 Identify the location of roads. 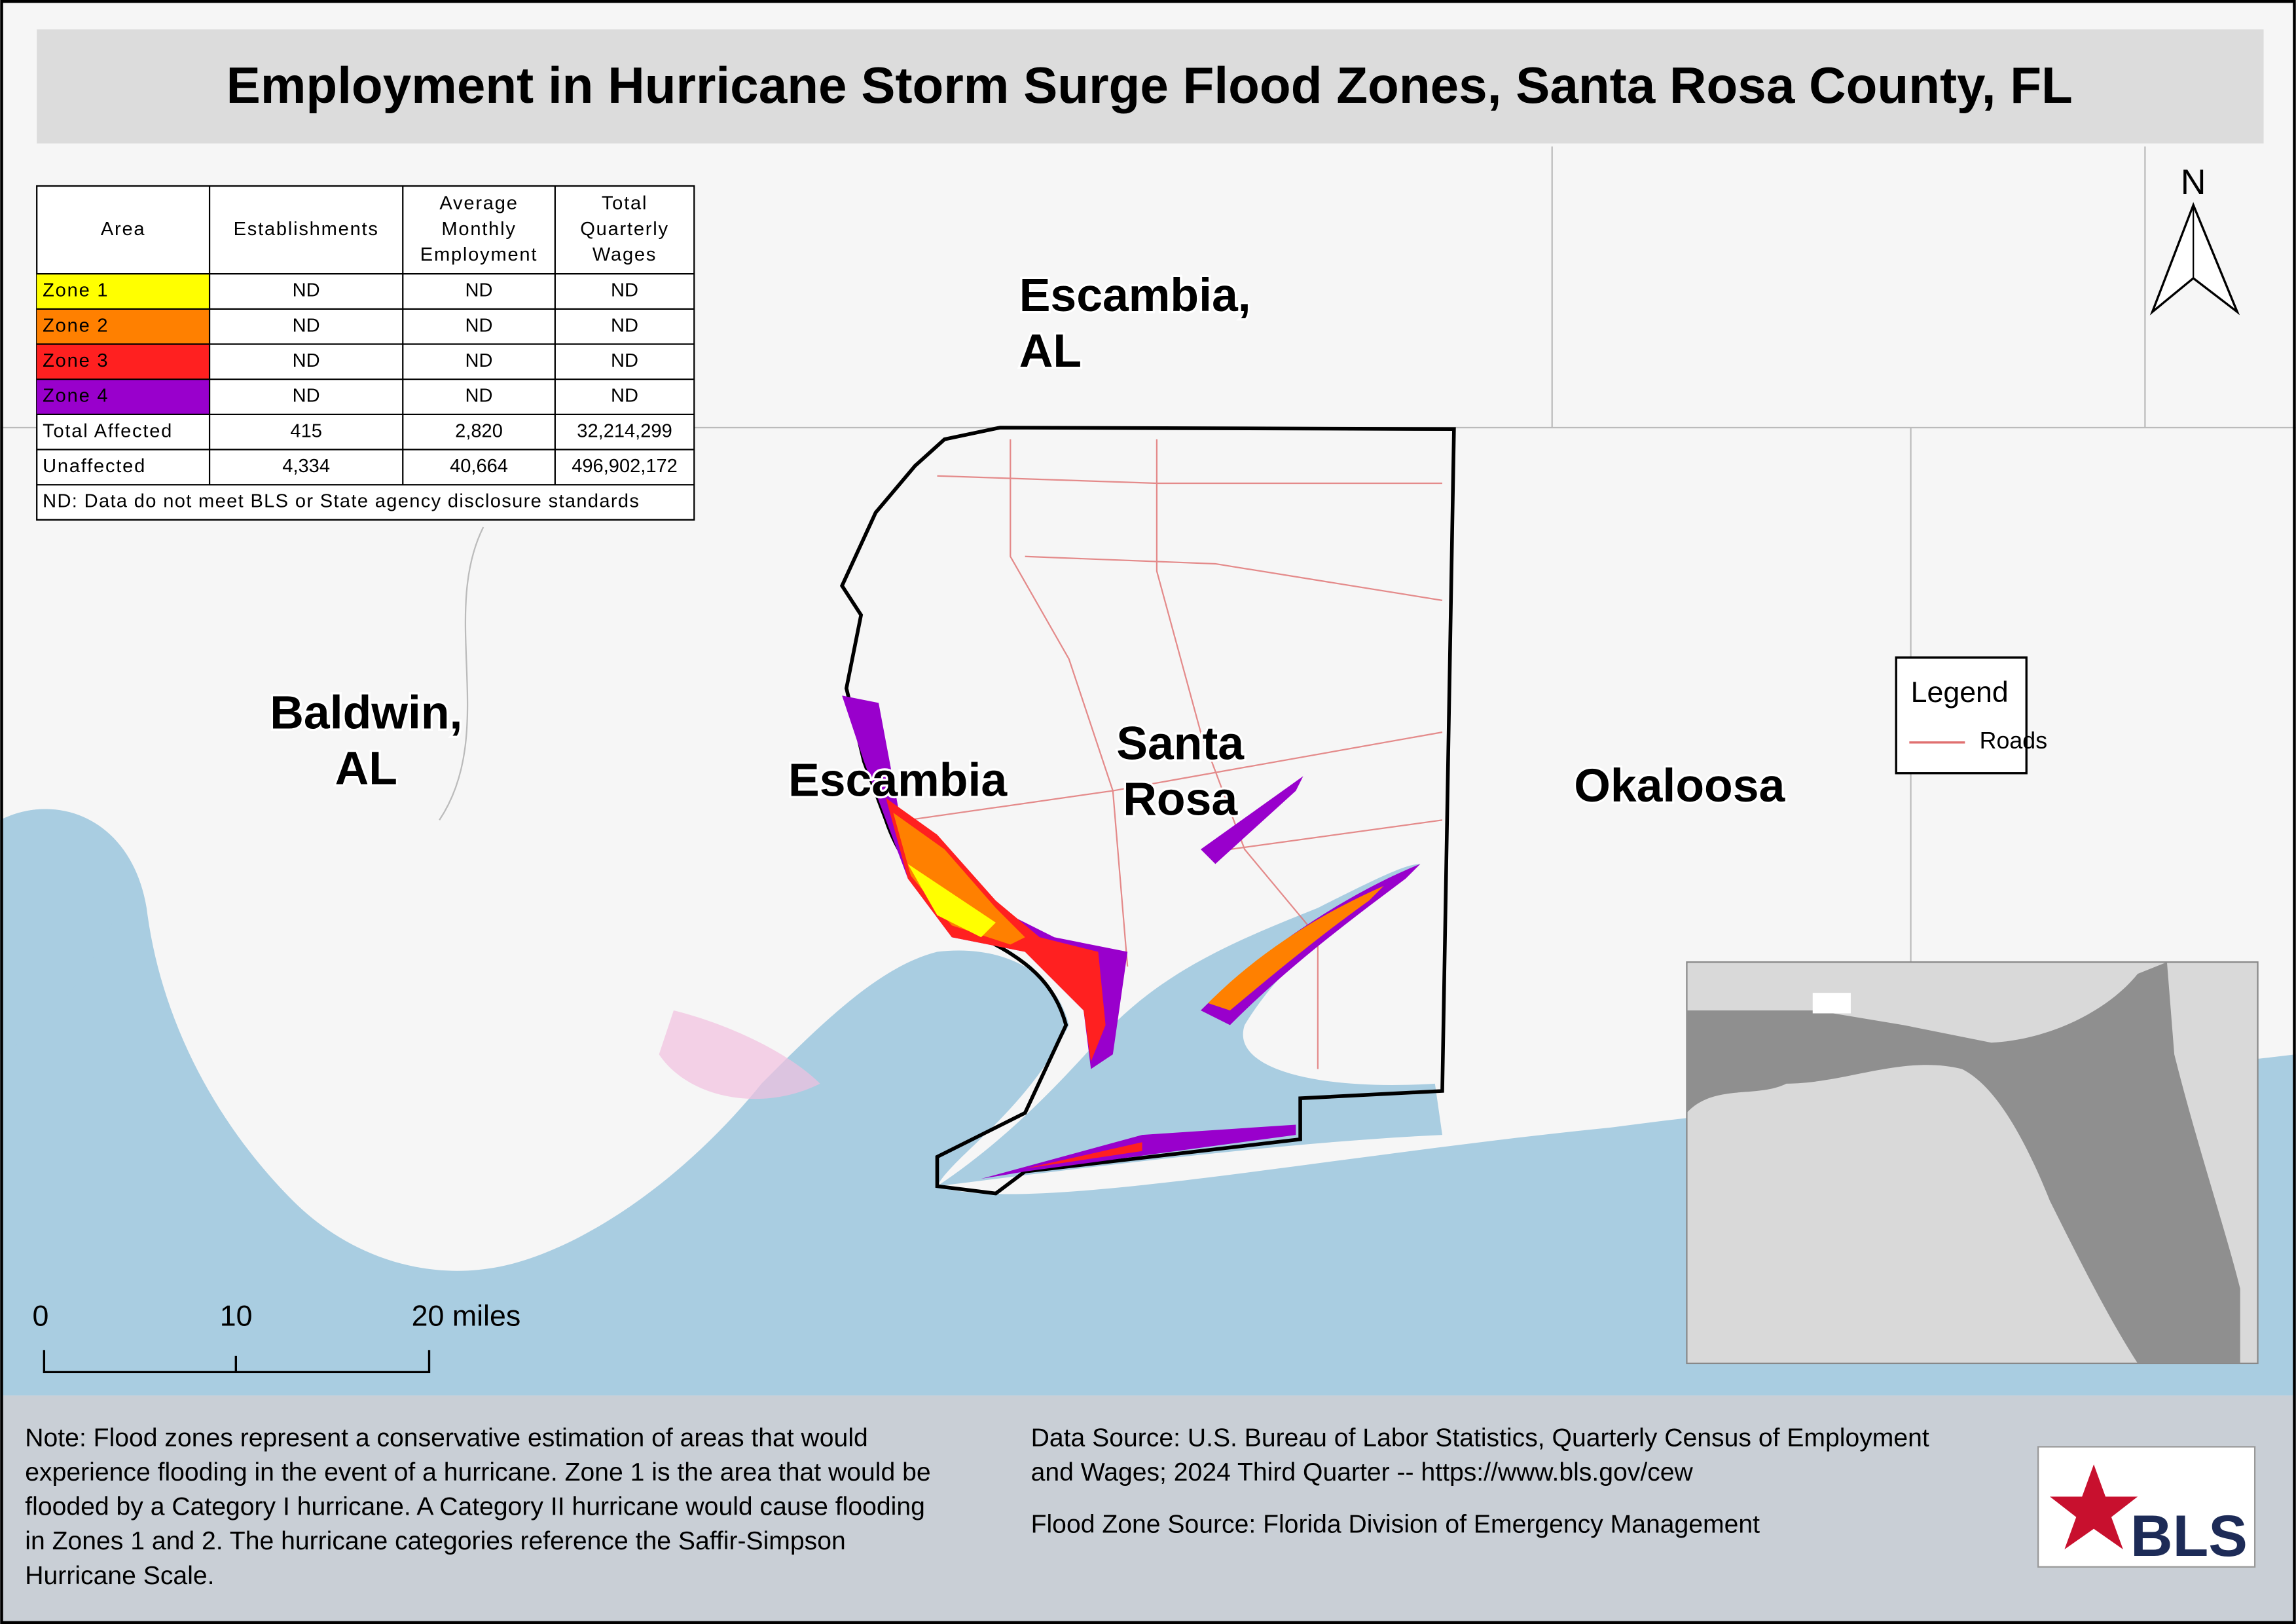
(1175, 754).